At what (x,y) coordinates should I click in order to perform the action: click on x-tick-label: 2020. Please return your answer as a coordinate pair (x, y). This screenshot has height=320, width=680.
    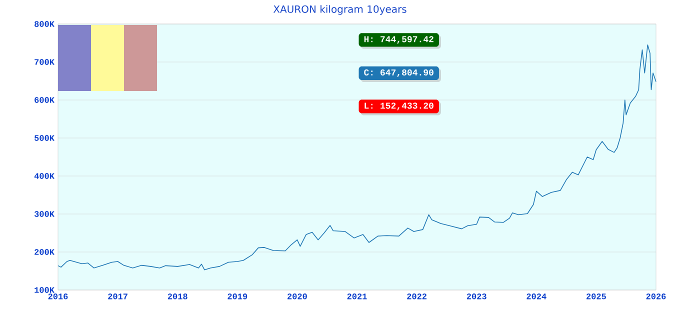
    Looking at the image, I should click on (297, 297).